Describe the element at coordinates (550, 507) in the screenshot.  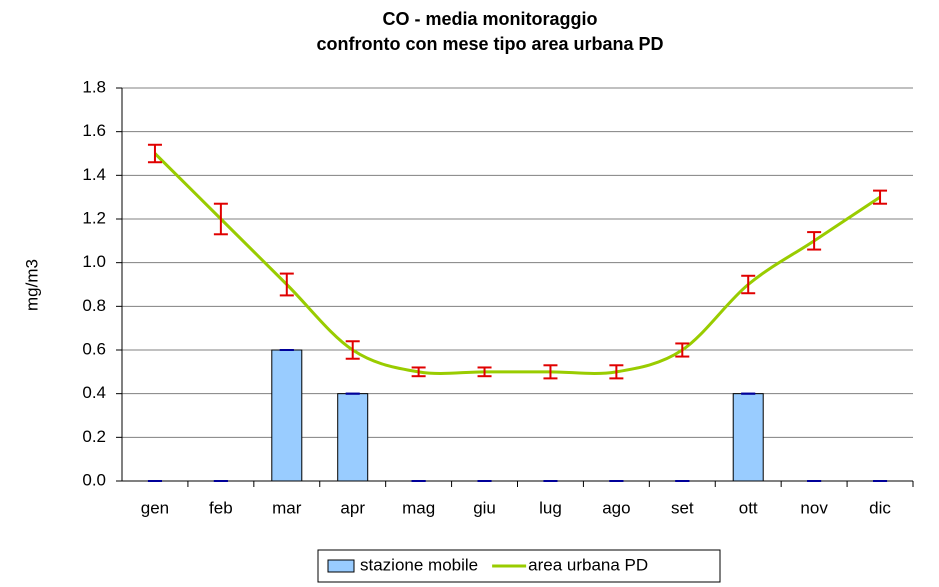
I see `x-tick-label: lug` at that location.